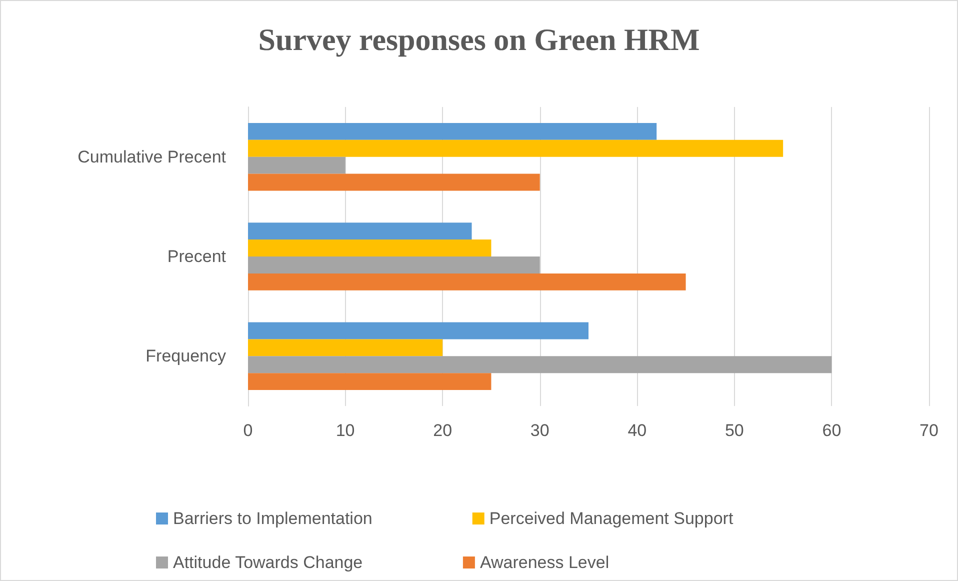  What do you see at coordinates (186, 356) in the screenshot?
I see `y-tick-label: Frequency` at bounding box center [186, 356].